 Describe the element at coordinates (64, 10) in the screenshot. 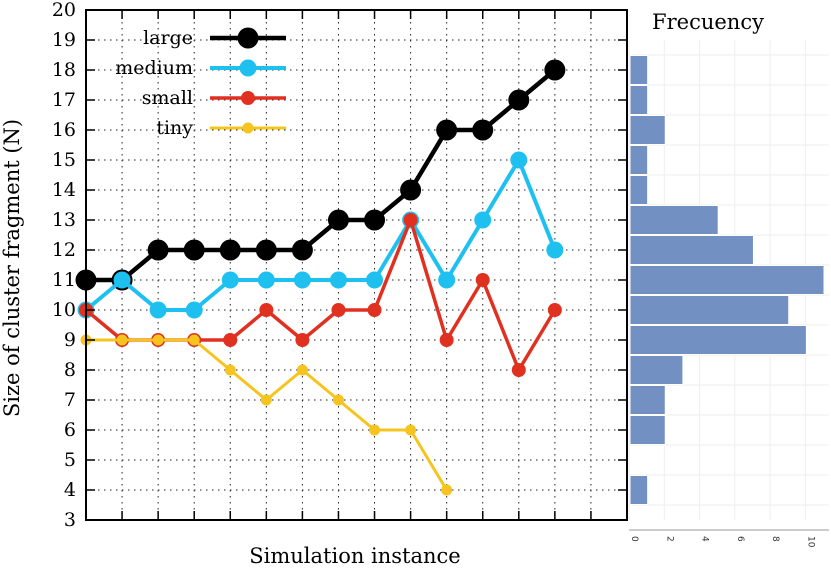

I see `y-tick-label: 20` at that location.